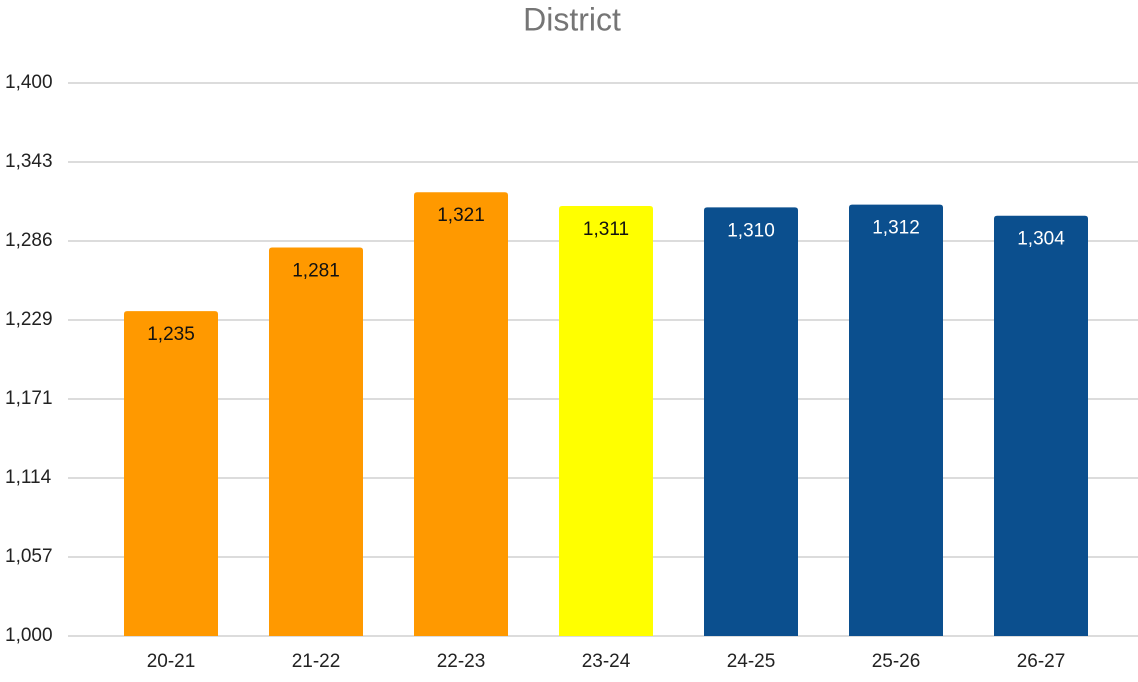 The height and width of the screenshot is (682, 1138). What do you see at coordinates (572, 19) in the screenshot?
I see `chart-title: District` at bounding box center [572, 19].